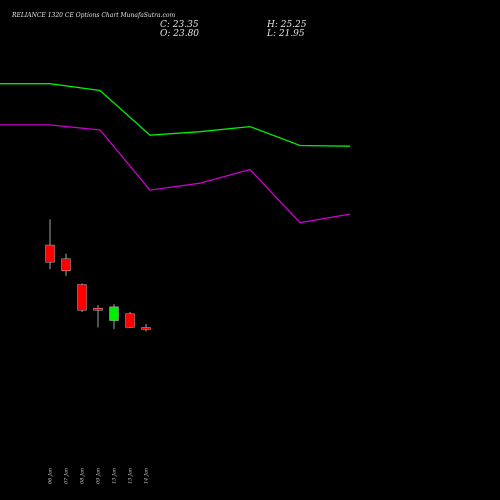  I want to click on x-tick-label: 06 Jan, so click(51, 476).